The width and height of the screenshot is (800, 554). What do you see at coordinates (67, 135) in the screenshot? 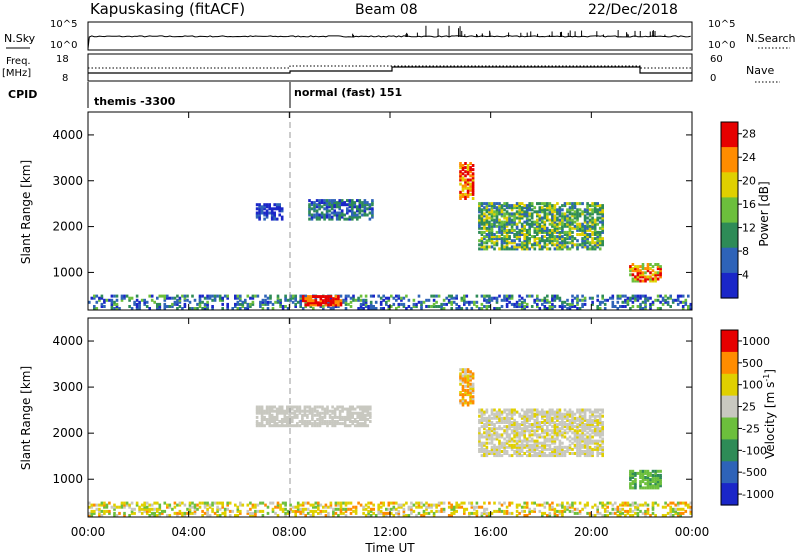
I see `y-tick-label: 4000` at bounding box center [67, 135].